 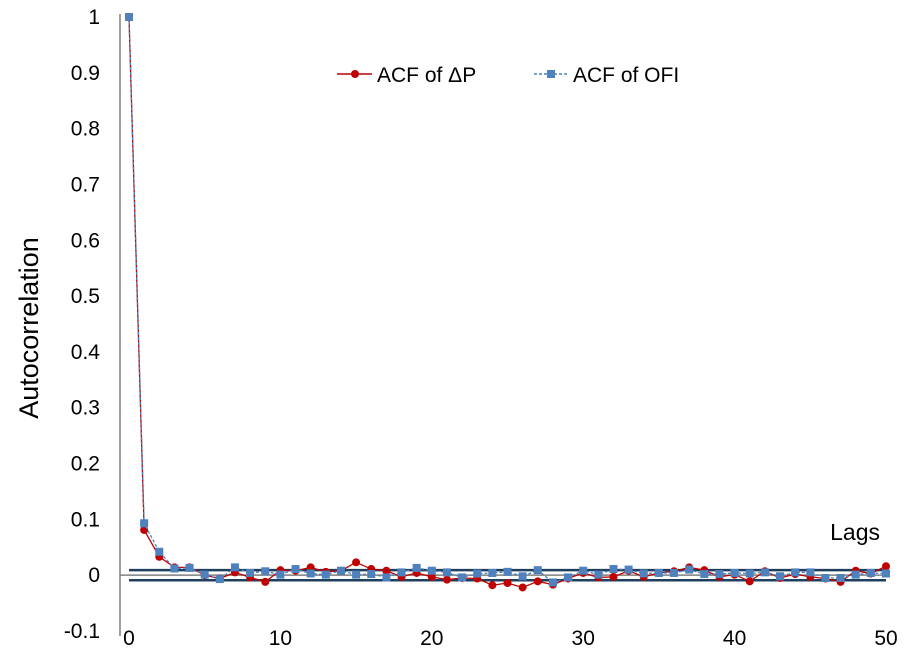 What do you see at coordinates (583, 638) in the screenshot?
I see `x-tick-label: 30` at bounding box center [583, 638].